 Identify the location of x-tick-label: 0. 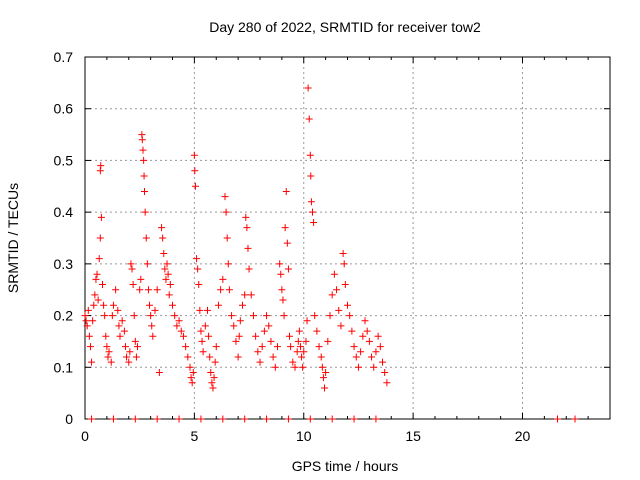
(85, 436).